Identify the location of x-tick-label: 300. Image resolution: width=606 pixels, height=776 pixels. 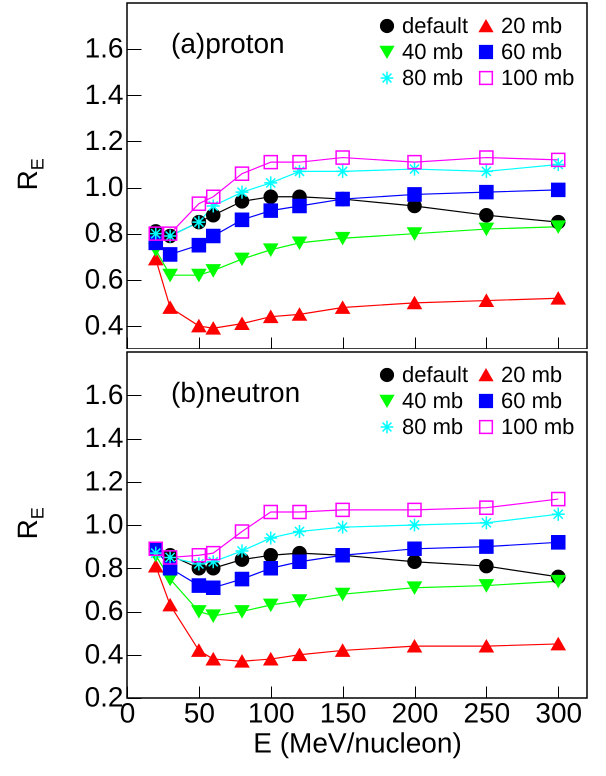
(558, 713).